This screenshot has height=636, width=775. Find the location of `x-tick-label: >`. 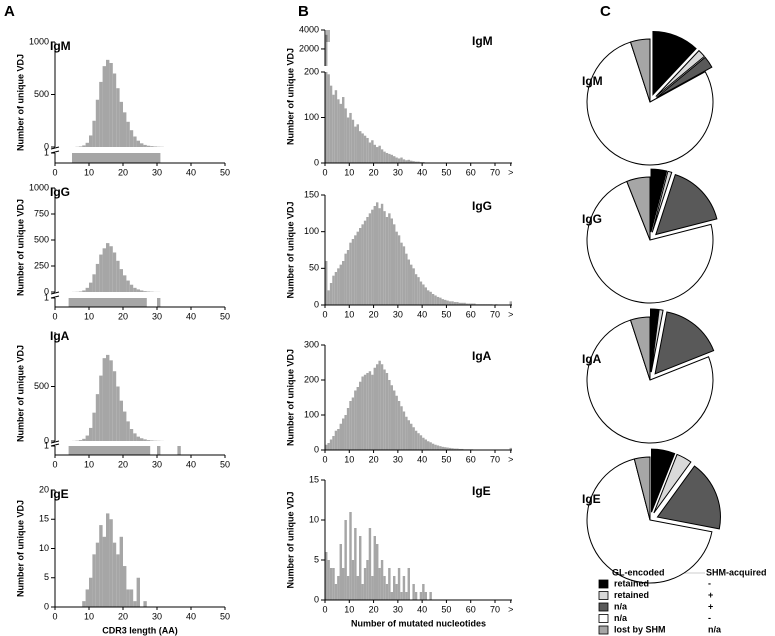

x-tick-label: > is located at coordinates (510, 314).